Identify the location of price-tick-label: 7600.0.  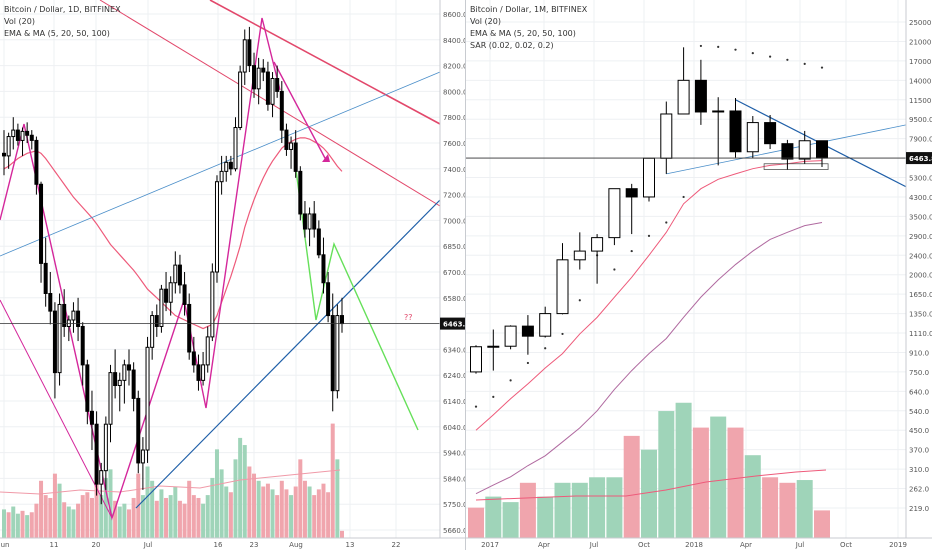
(454, 144).